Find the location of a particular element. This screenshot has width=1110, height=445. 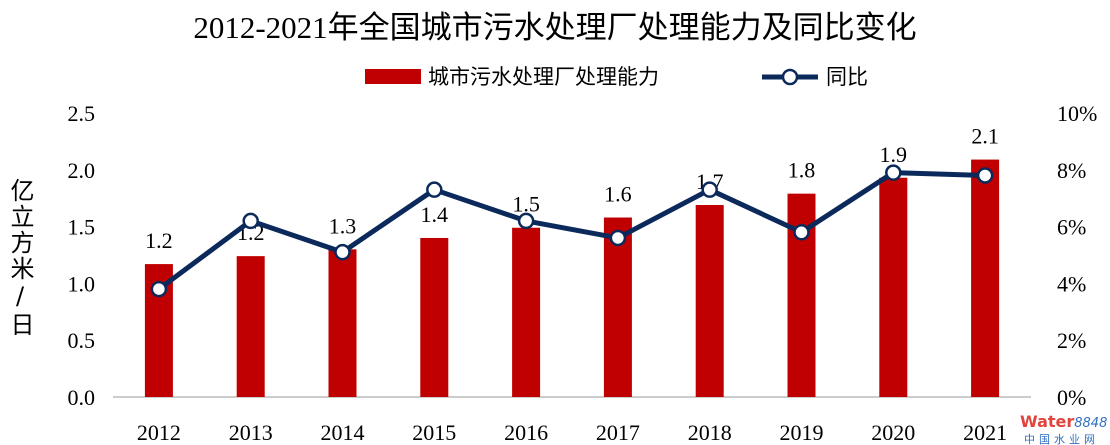

watermark-subtext: 中国水业网 is located at coordinates (1061, 439).